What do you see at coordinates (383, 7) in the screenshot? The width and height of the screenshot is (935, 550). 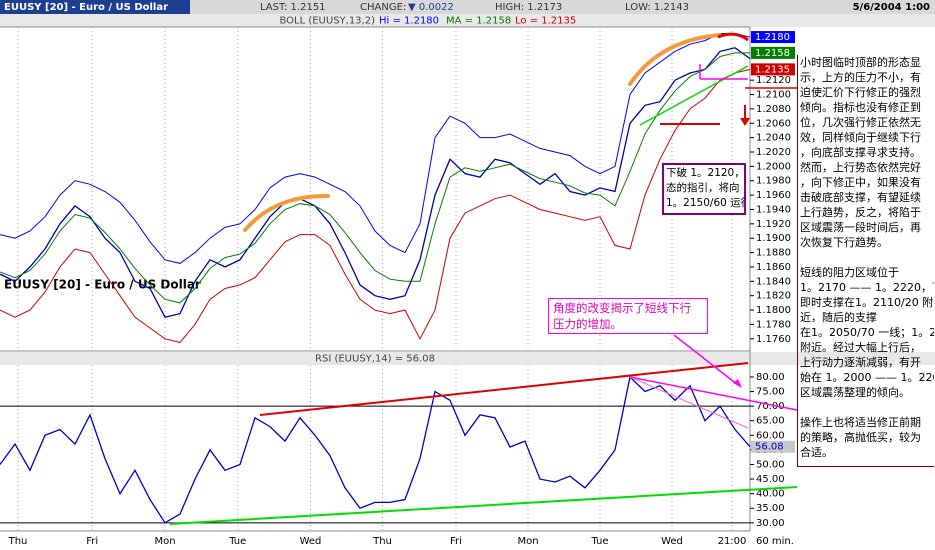 I see `change-label: CHANGE:` at bounding box center [383, 7].